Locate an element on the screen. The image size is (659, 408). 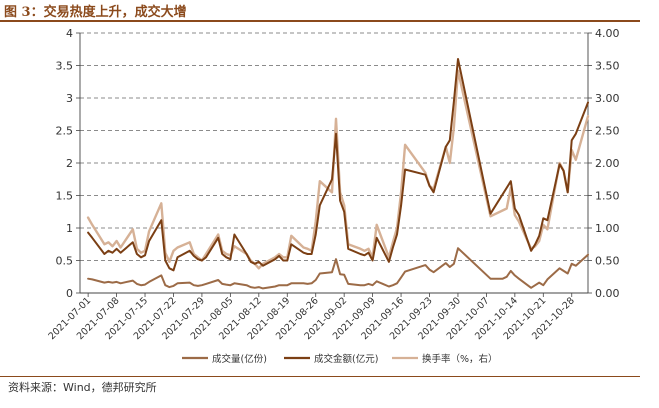
y-tick-label: 3.5 is located at coordinates (65, 66).